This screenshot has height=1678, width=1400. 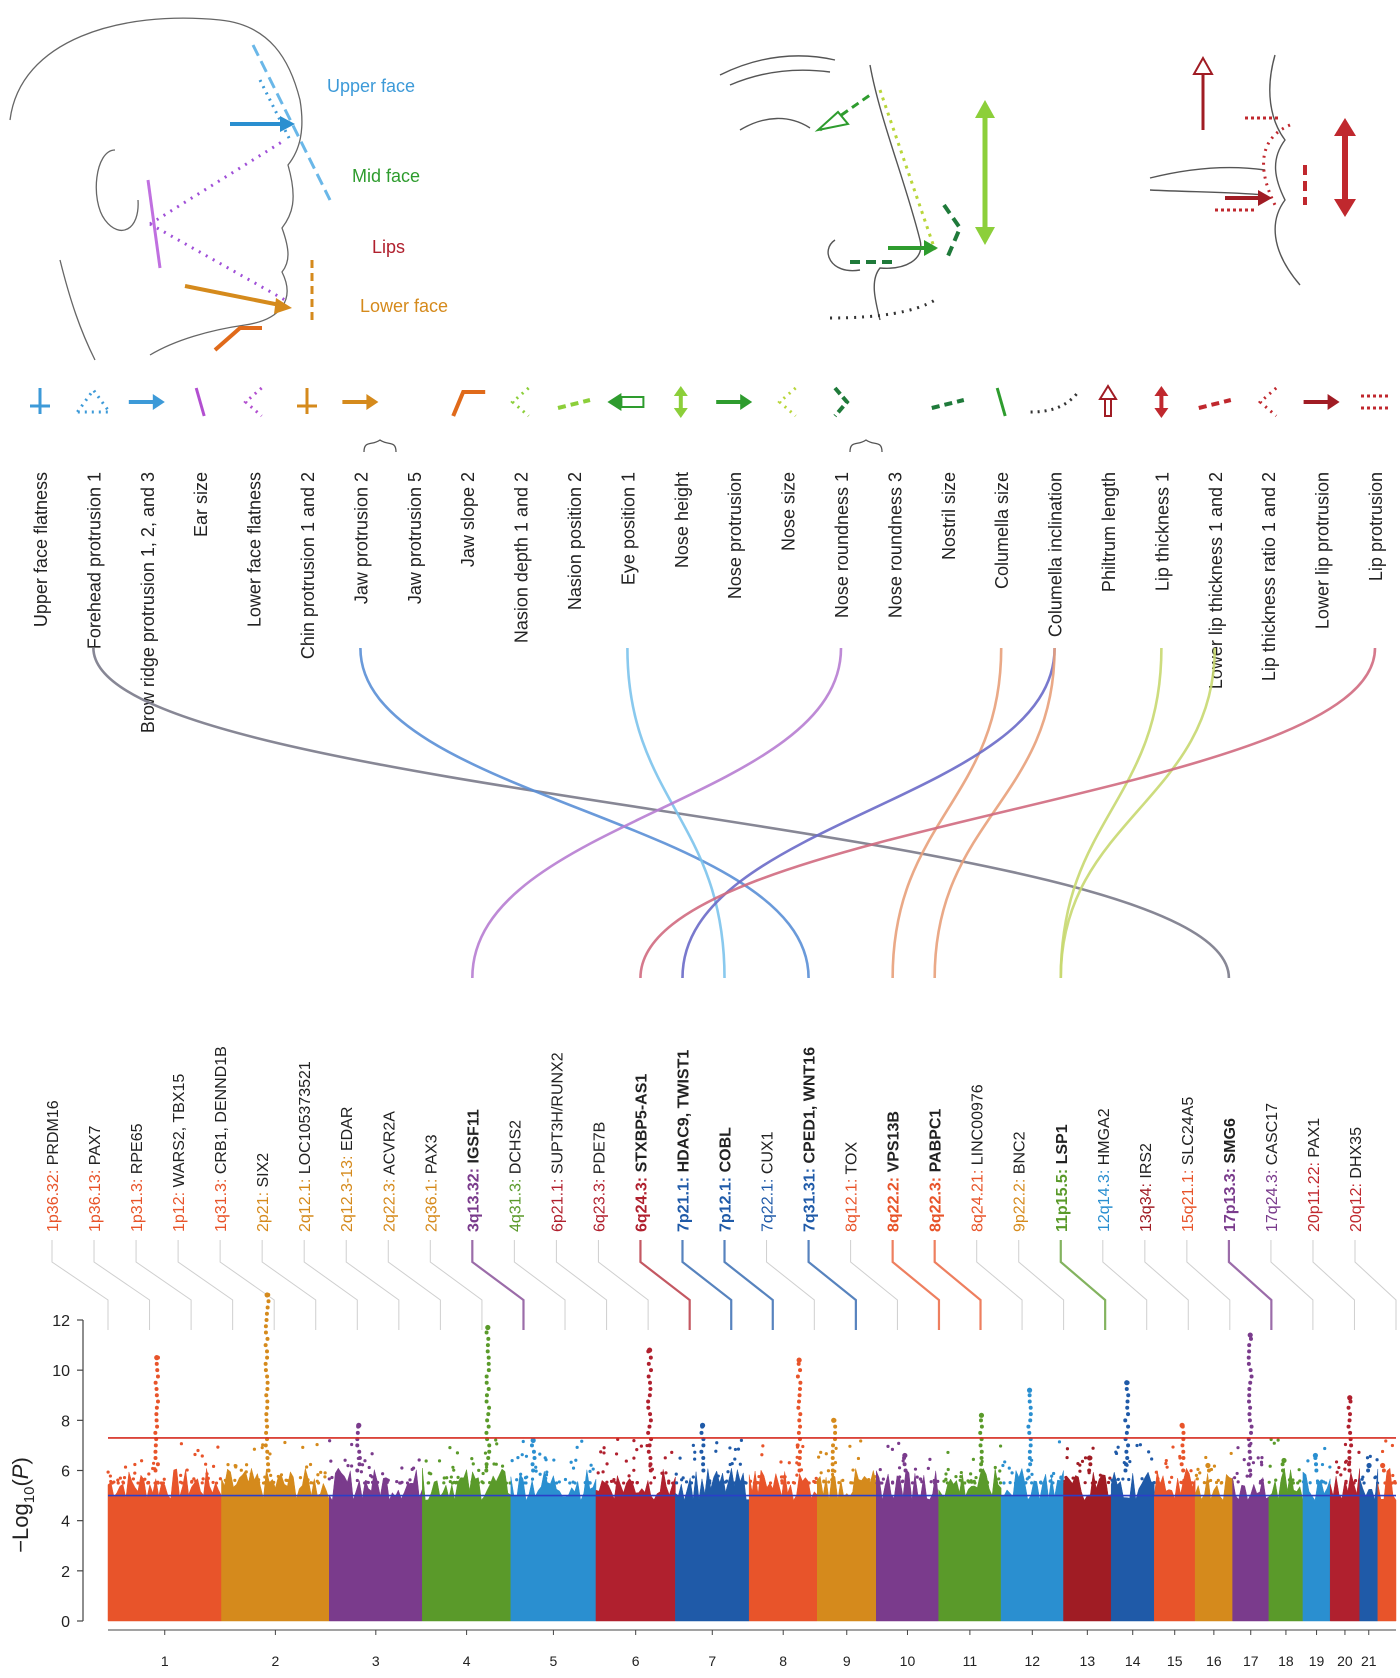 I want to click on phenotype-label-chin-protrusion-1-and-2: Chin protrusion 1 and 2, so click(x=308, y=565).